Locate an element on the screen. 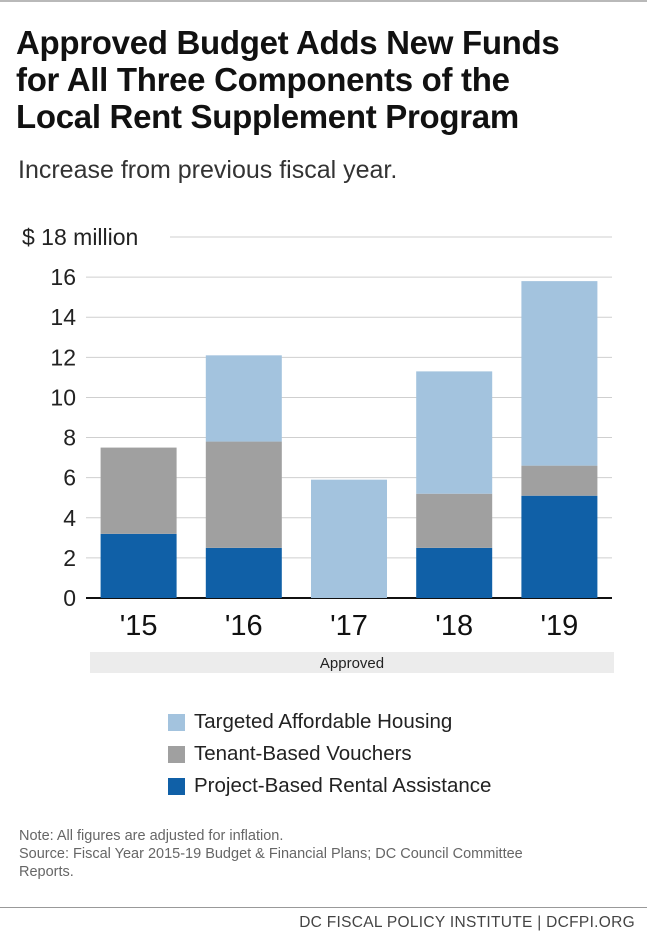 This screenshot has width=647, height=942. x-tick-label-2: '17 is located at coordinates (349, 626).